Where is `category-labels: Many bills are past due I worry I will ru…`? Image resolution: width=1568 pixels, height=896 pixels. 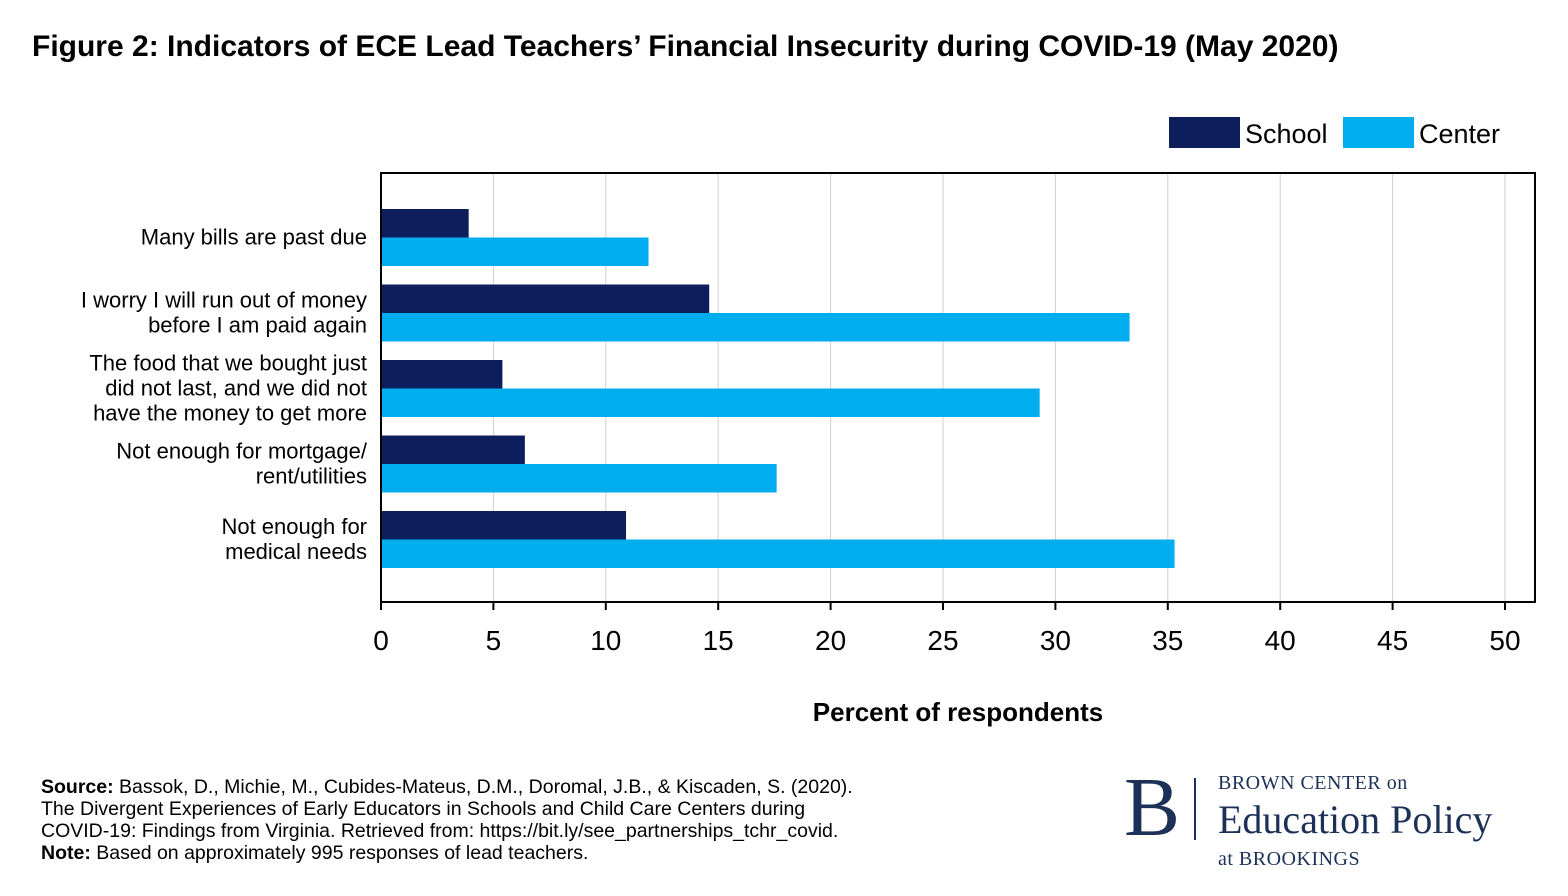 category-labels: Many bills are past due I worry I will ru… is located at coordinates (224, 395).